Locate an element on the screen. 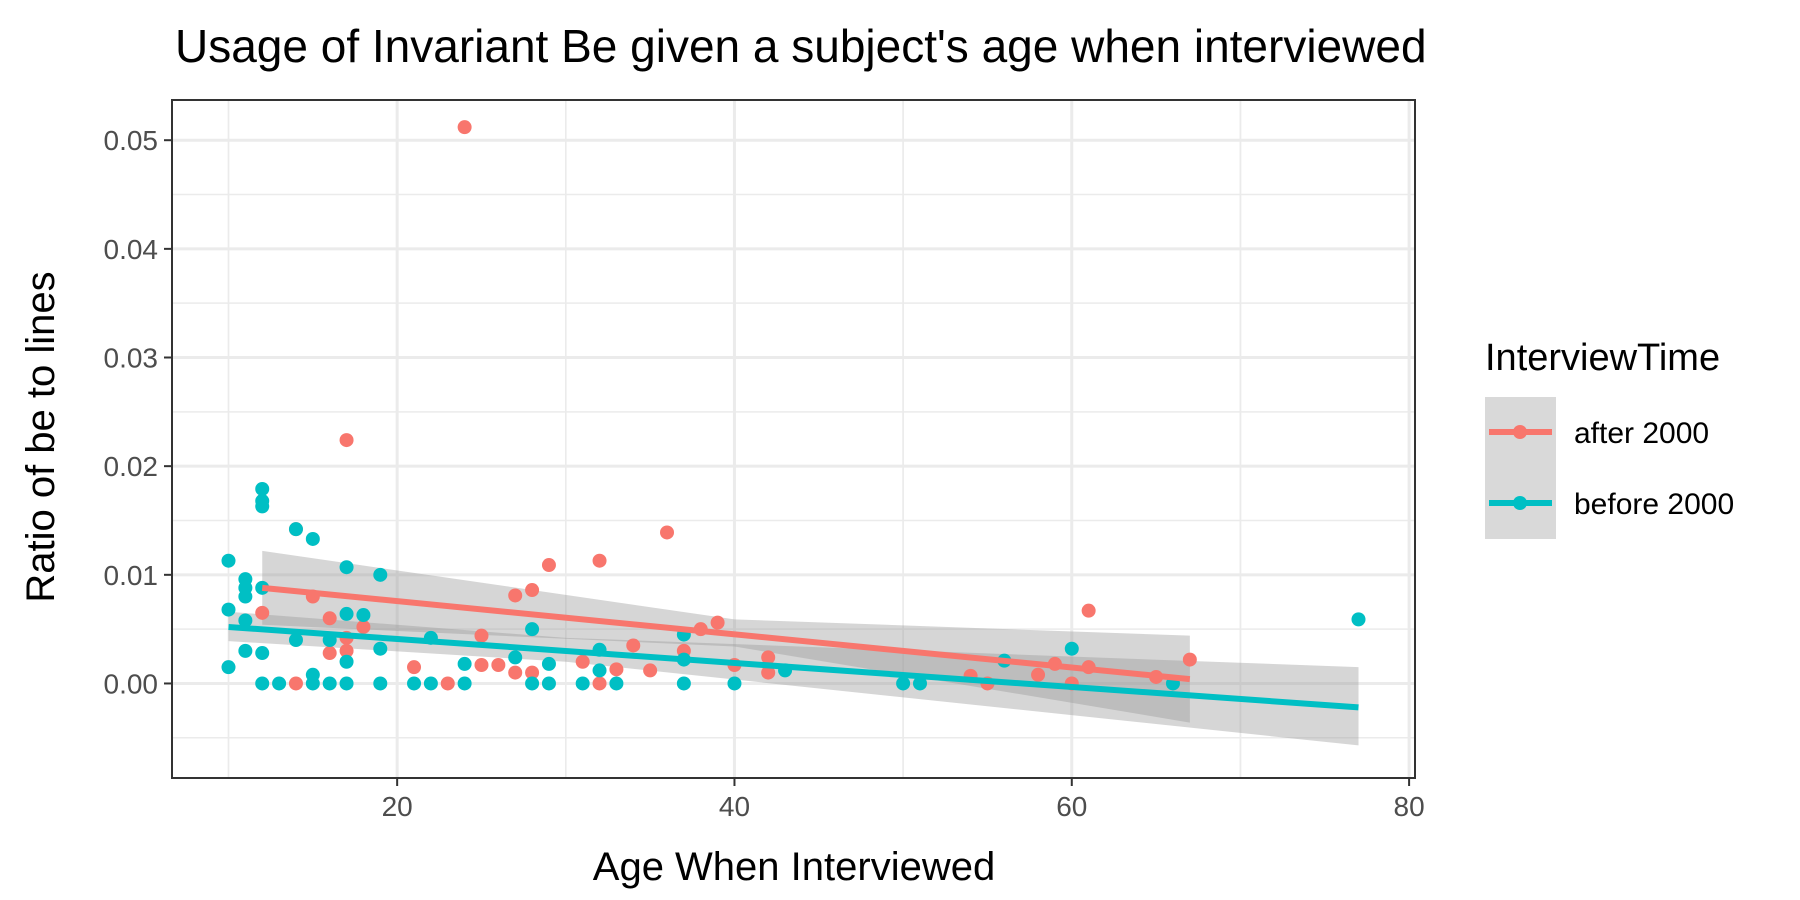  x-tick-label: 20 is located at coordinates (397, 806).